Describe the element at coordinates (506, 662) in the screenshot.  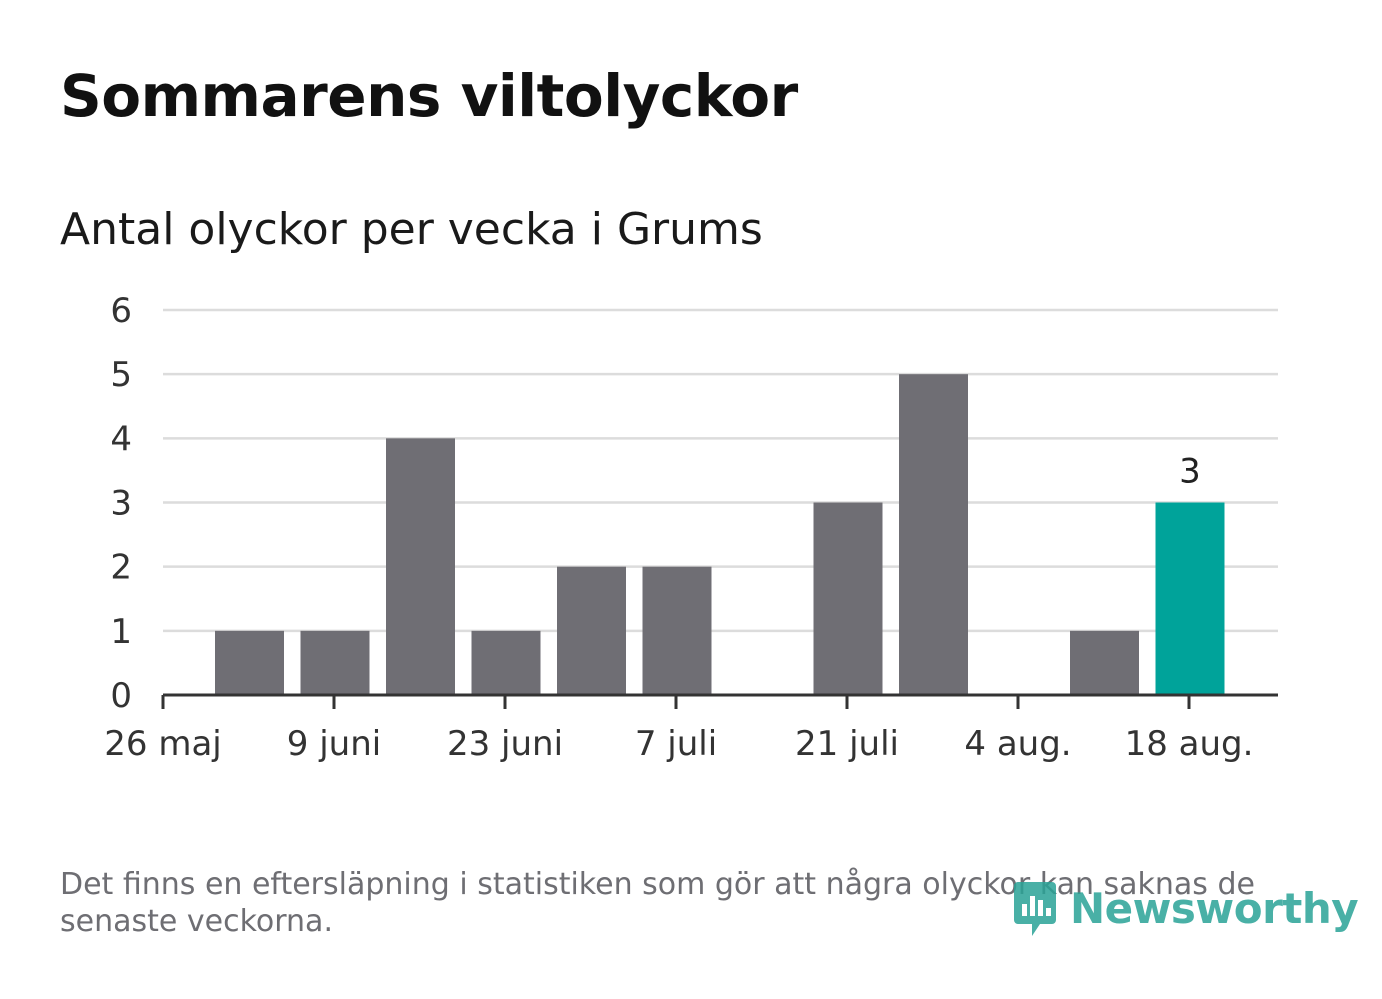
I see `bar-23-juni` at that location.